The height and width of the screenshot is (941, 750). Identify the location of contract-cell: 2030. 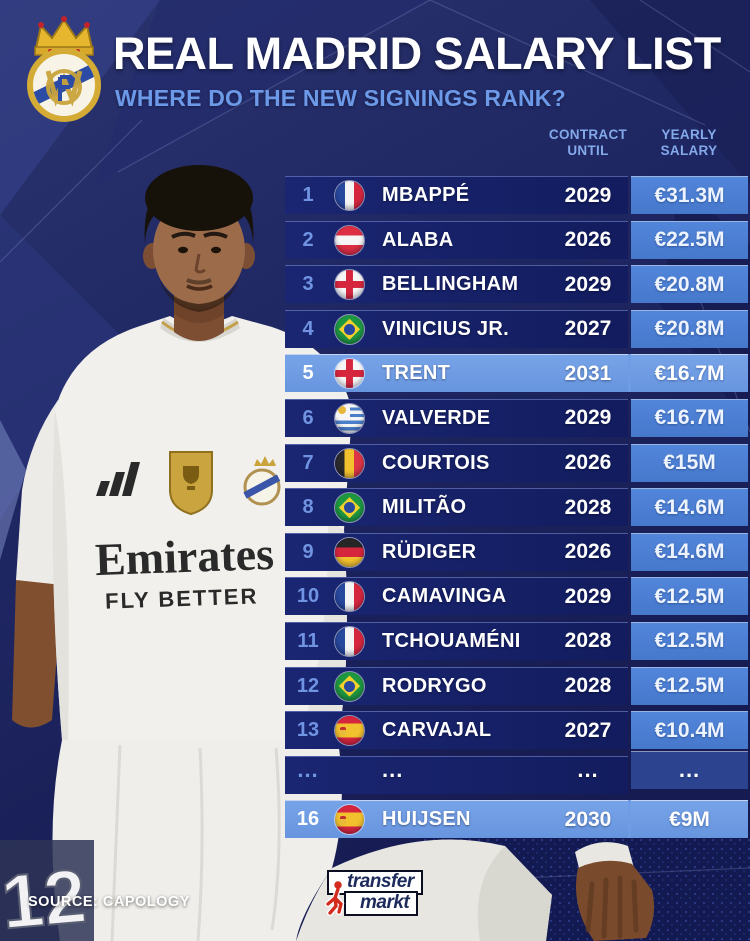
(588, 819).